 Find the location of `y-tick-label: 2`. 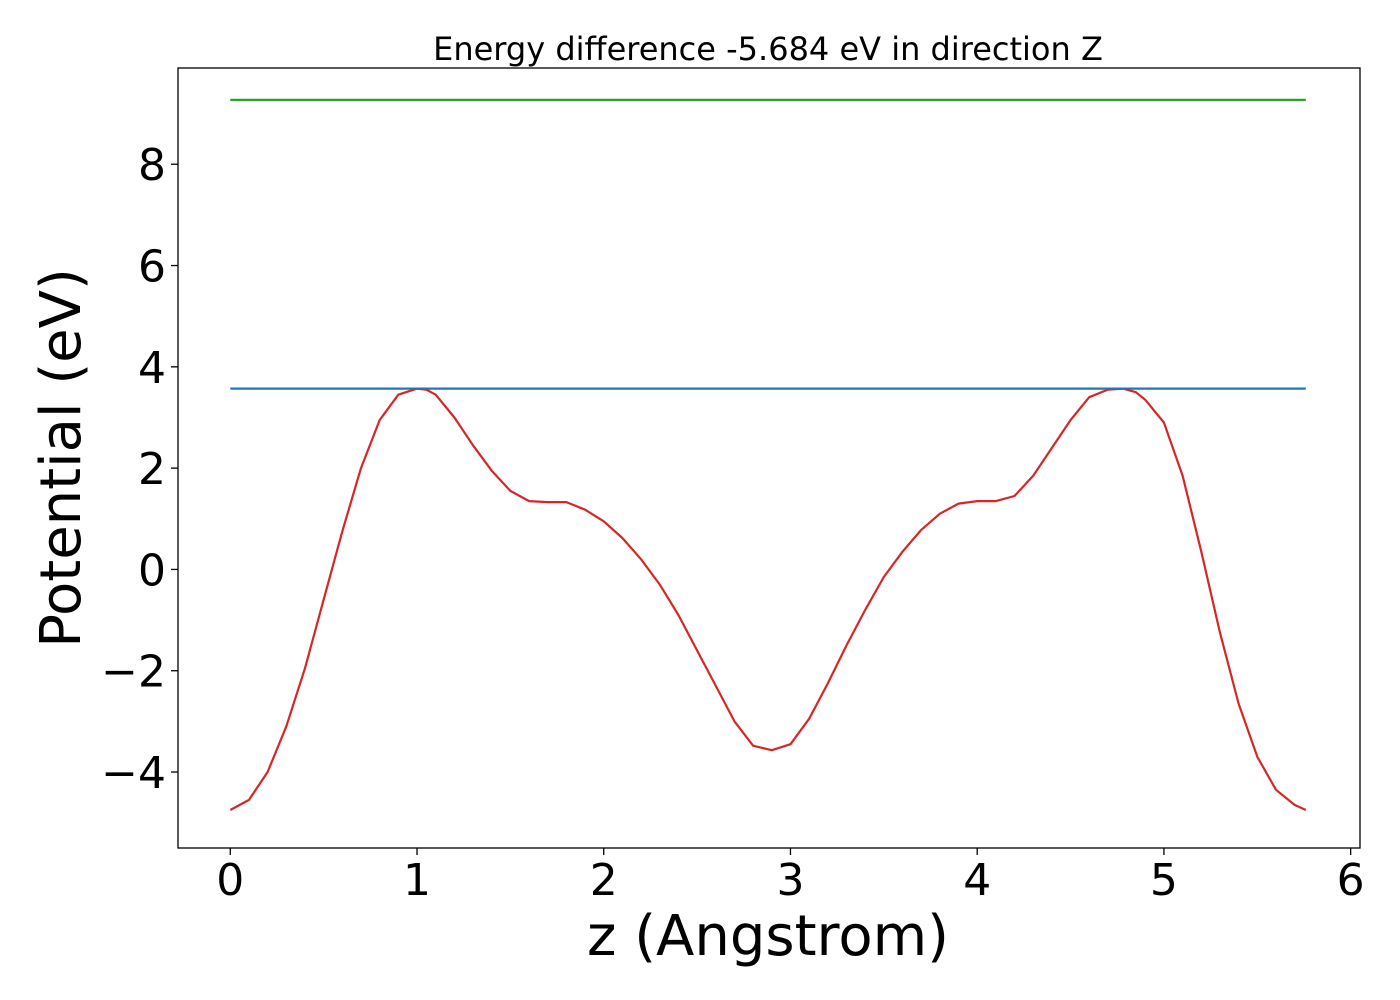

y-tick-label: 2 is located at coordinates (152, 469).